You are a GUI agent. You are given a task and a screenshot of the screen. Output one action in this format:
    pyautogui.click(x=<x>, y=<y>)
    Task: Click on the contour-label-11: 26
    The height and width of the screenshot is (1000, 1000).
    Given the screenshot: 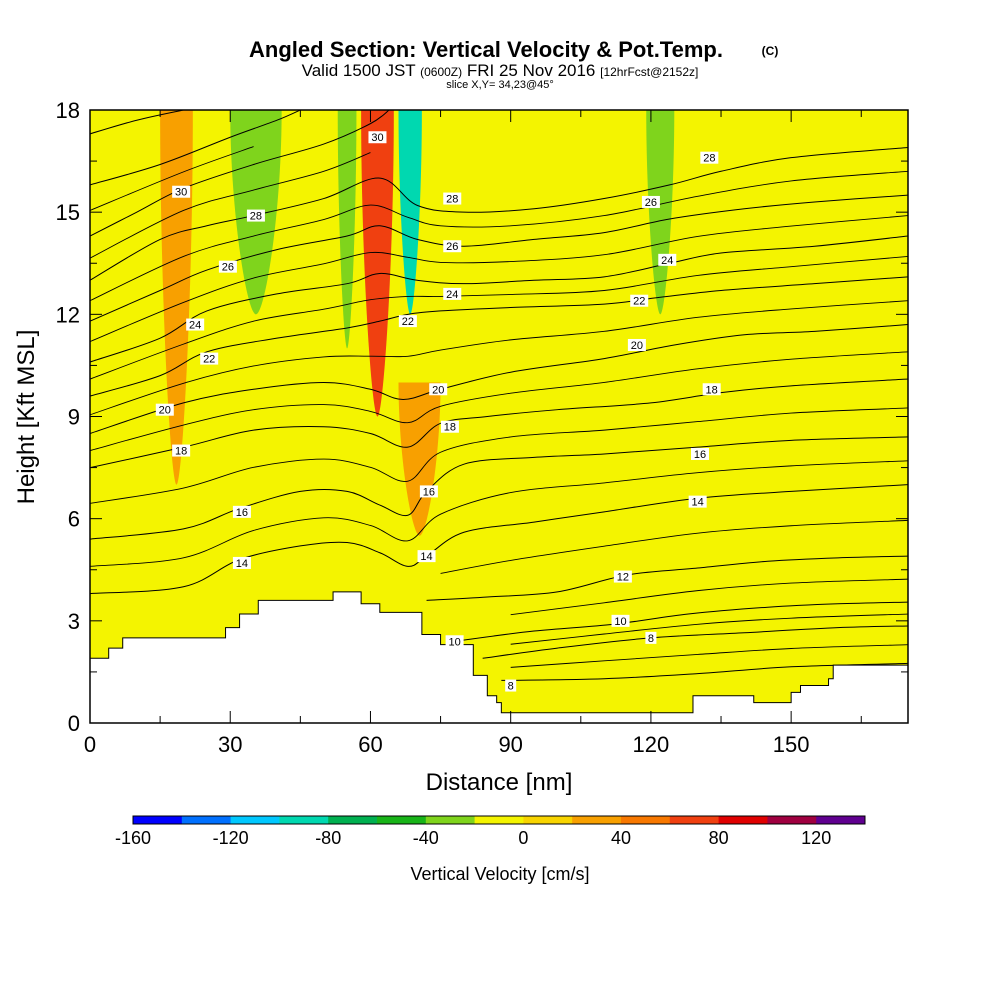 What is the action you would take?
    pyautogui.click(x=452, y=246)
    